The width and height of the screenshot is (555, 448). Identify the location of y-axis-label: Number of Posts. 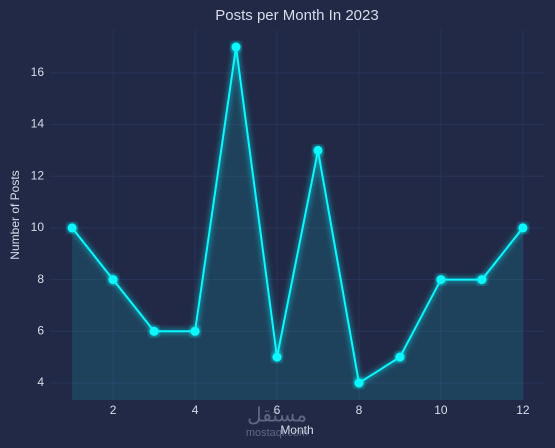
(15, 214).